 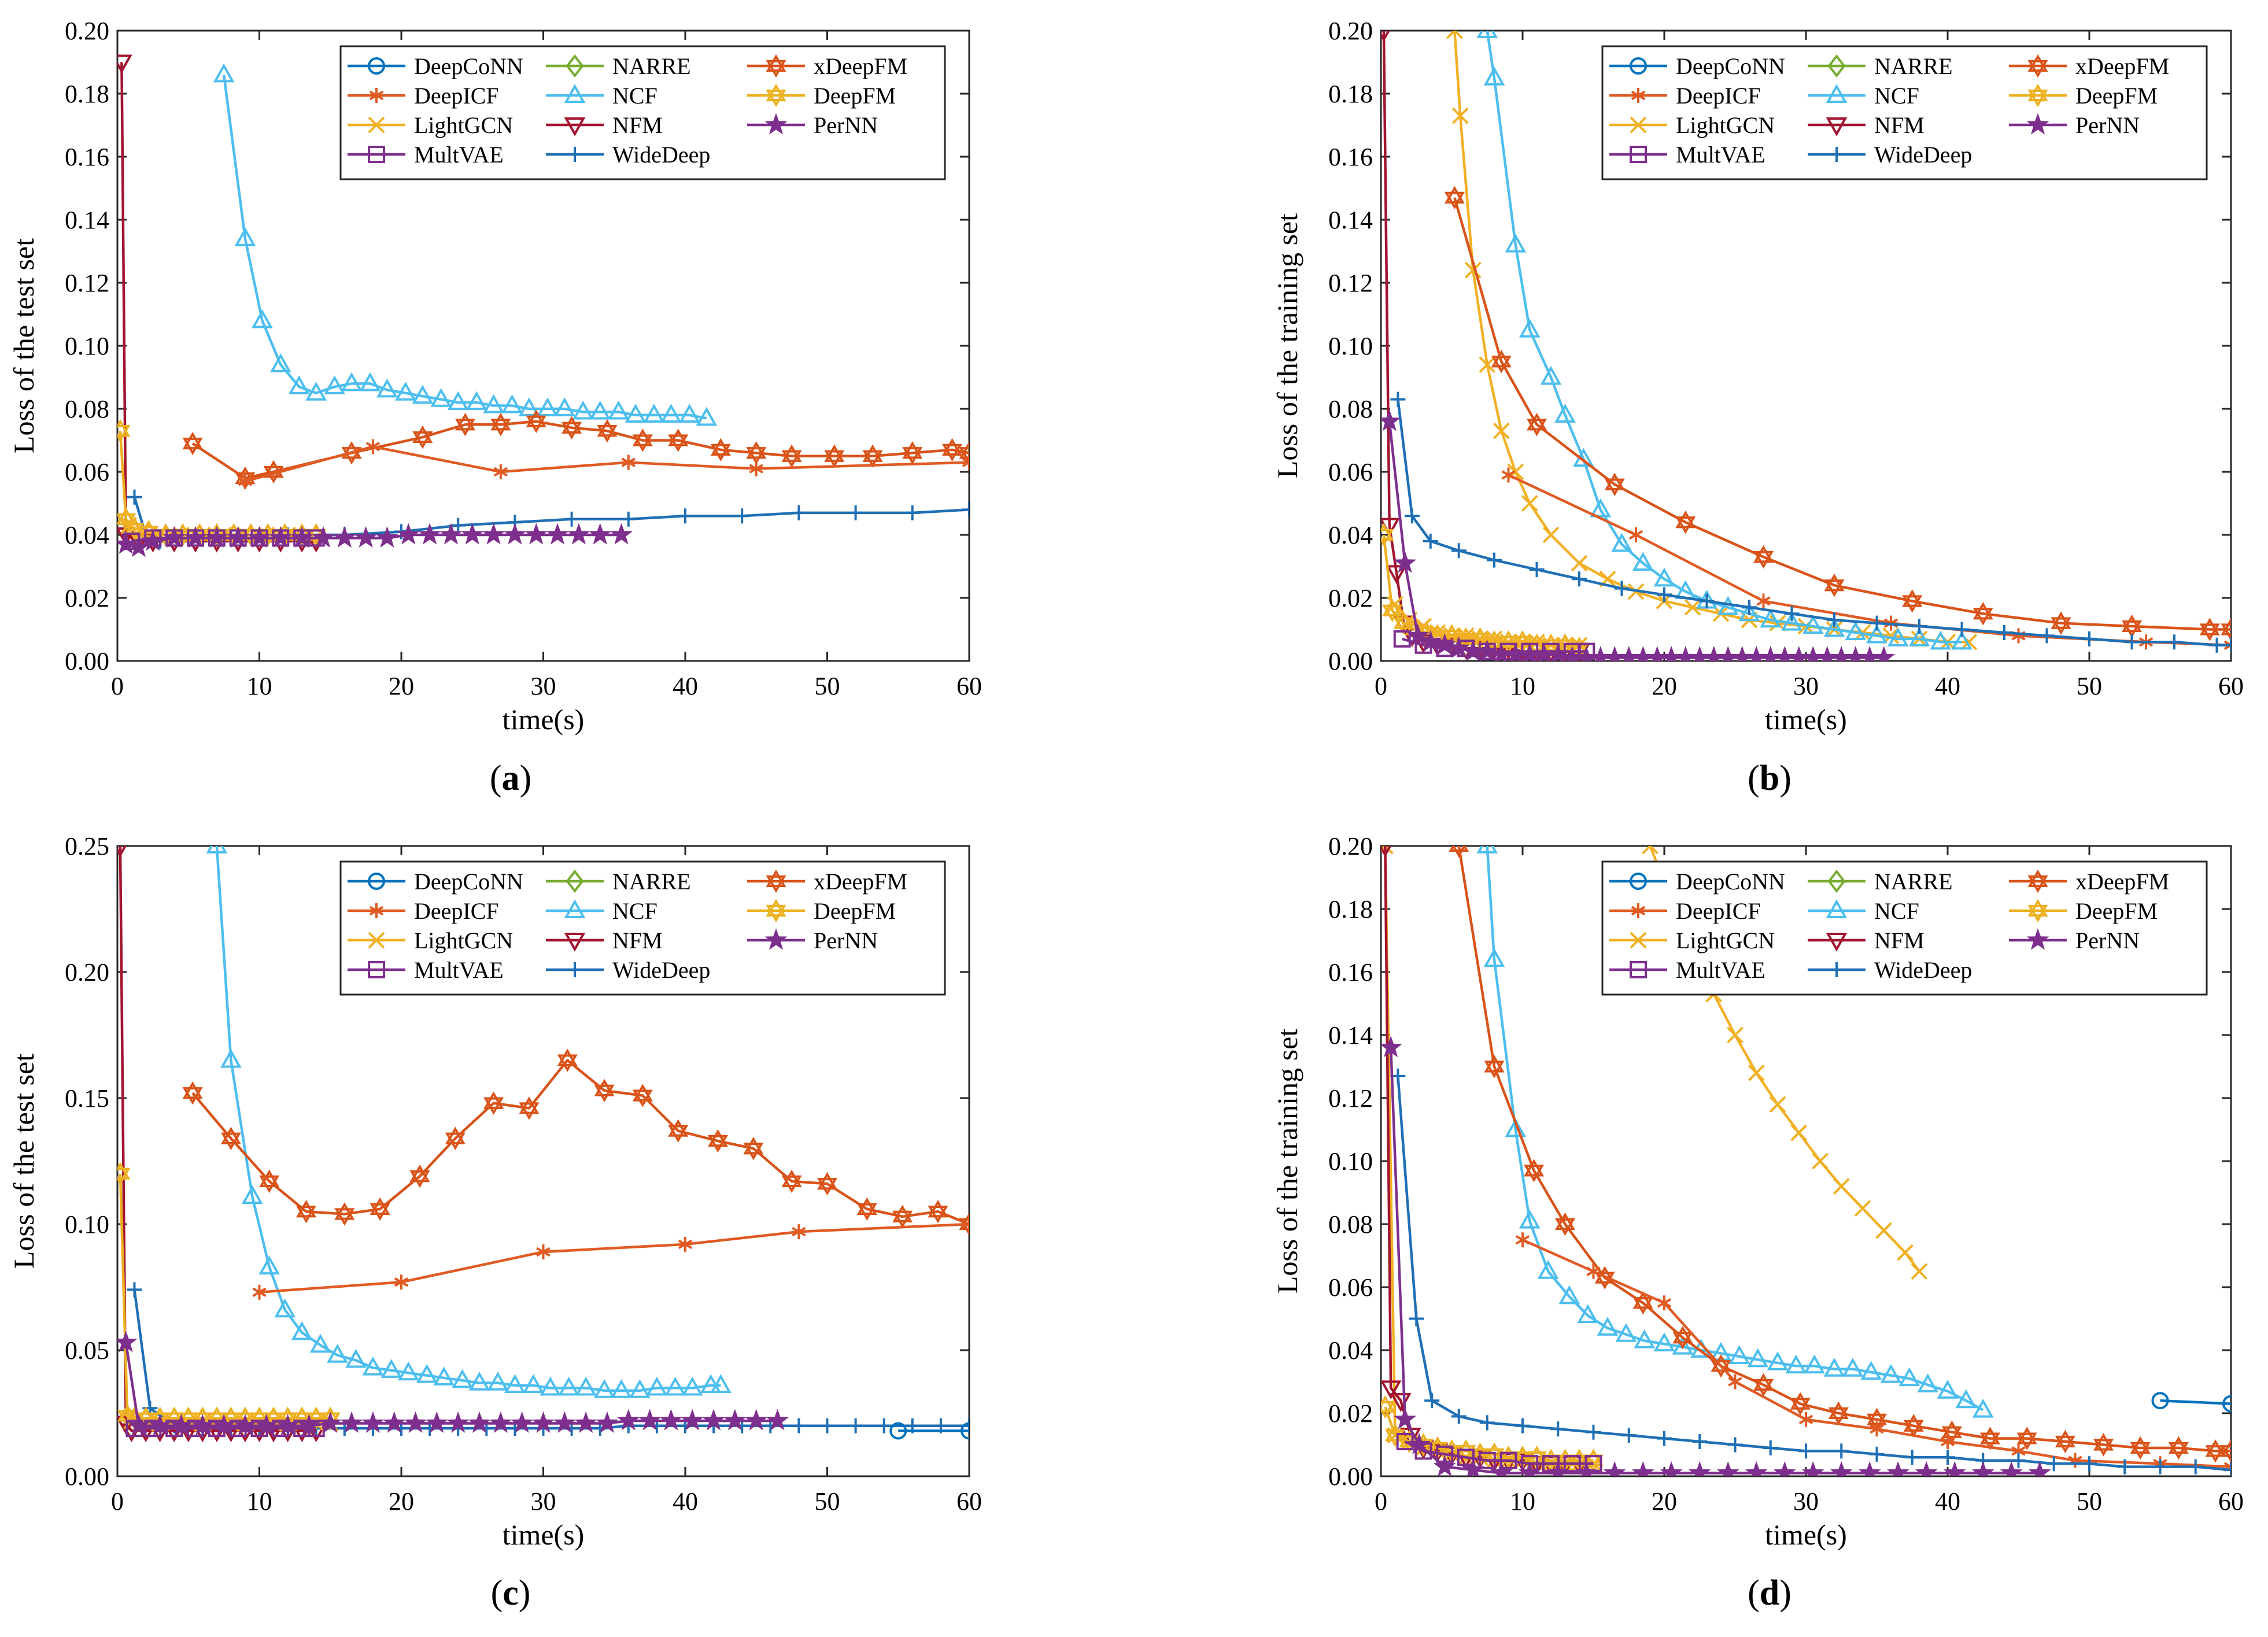 What do you see at coordinates (1905, 112) in the screenshot?
I see `legend-box` at bounding box center [1905, 112].